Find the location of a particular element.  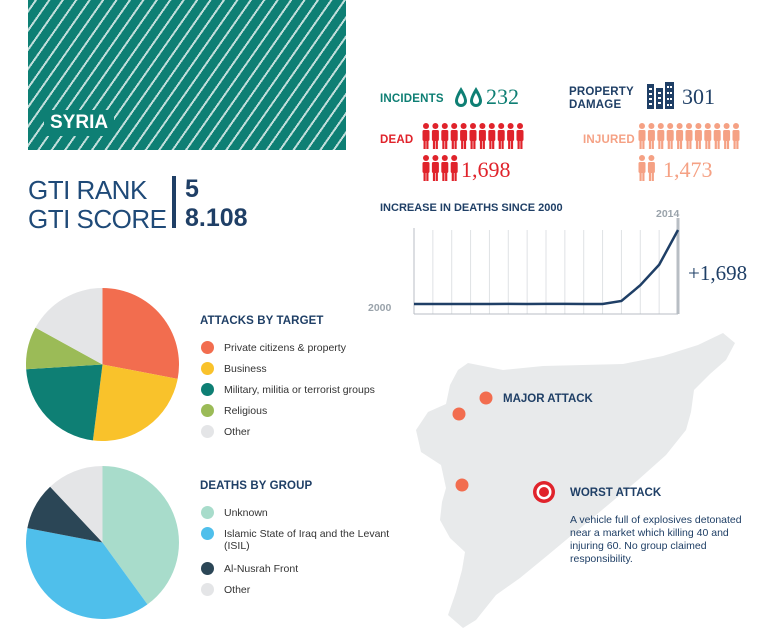

deaths-by-group-title: DEATHS BY GROUP is located at coordinates (256, 486).